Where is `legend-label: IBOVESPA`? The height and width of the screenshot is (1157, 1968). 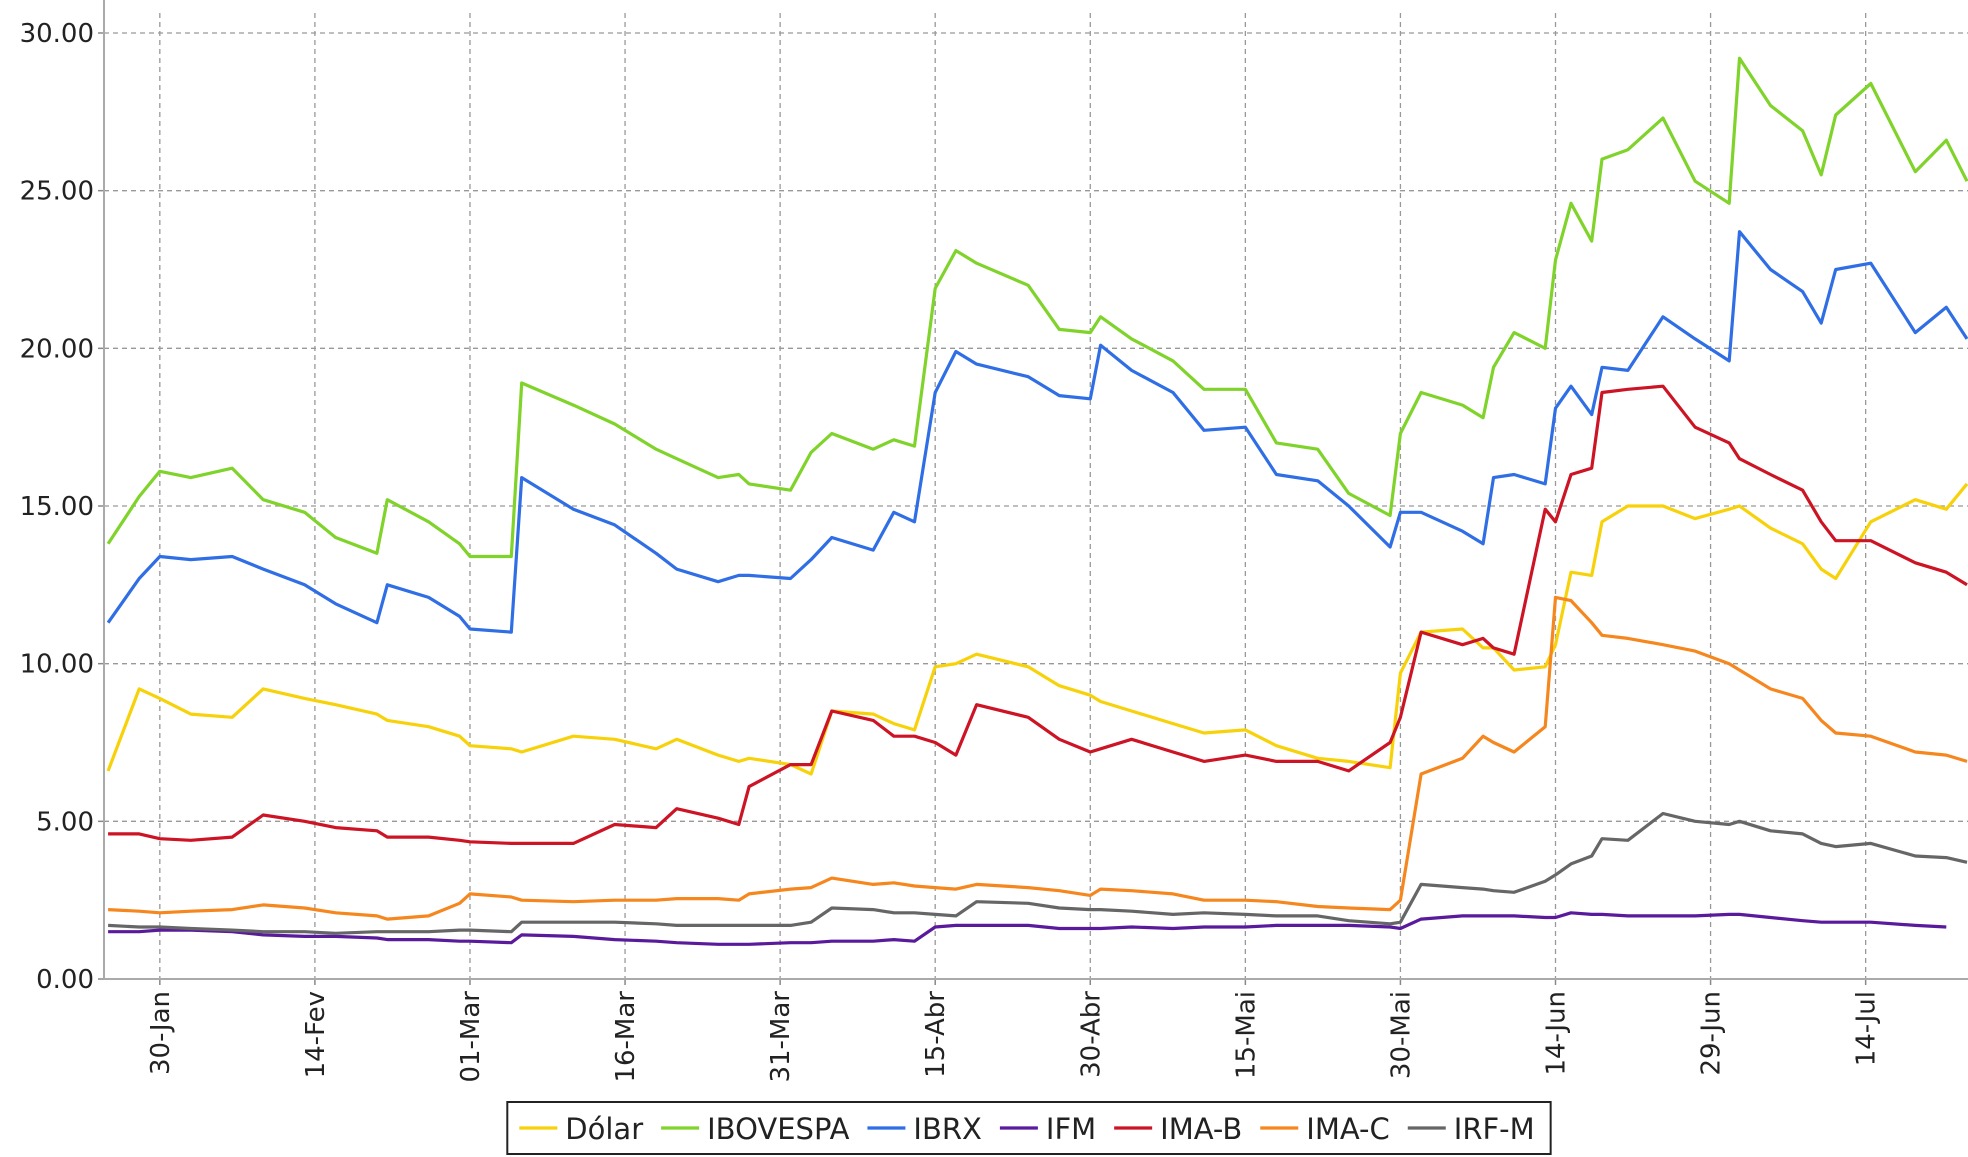
legend-label: IBOVESPA is located at coordinates (778, 1129).